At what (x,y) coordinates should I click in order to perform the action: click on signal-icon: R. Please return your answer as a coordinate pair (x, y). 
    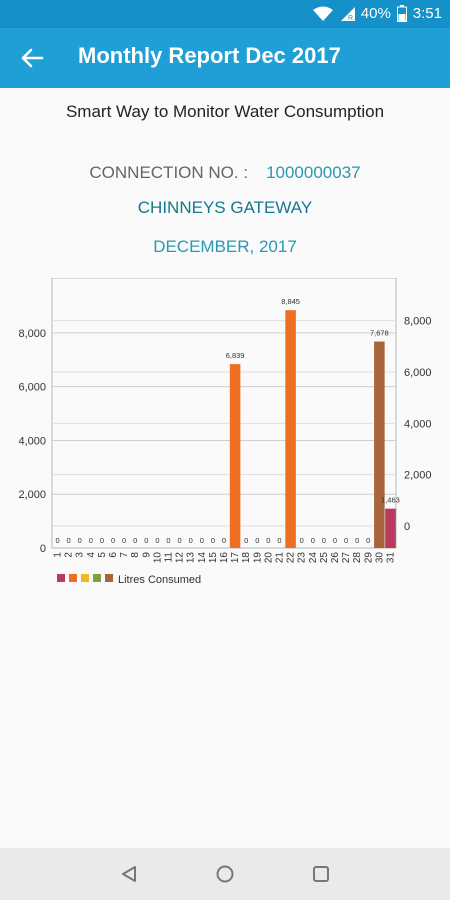
    Looking at the image, I should click on (347, 14).